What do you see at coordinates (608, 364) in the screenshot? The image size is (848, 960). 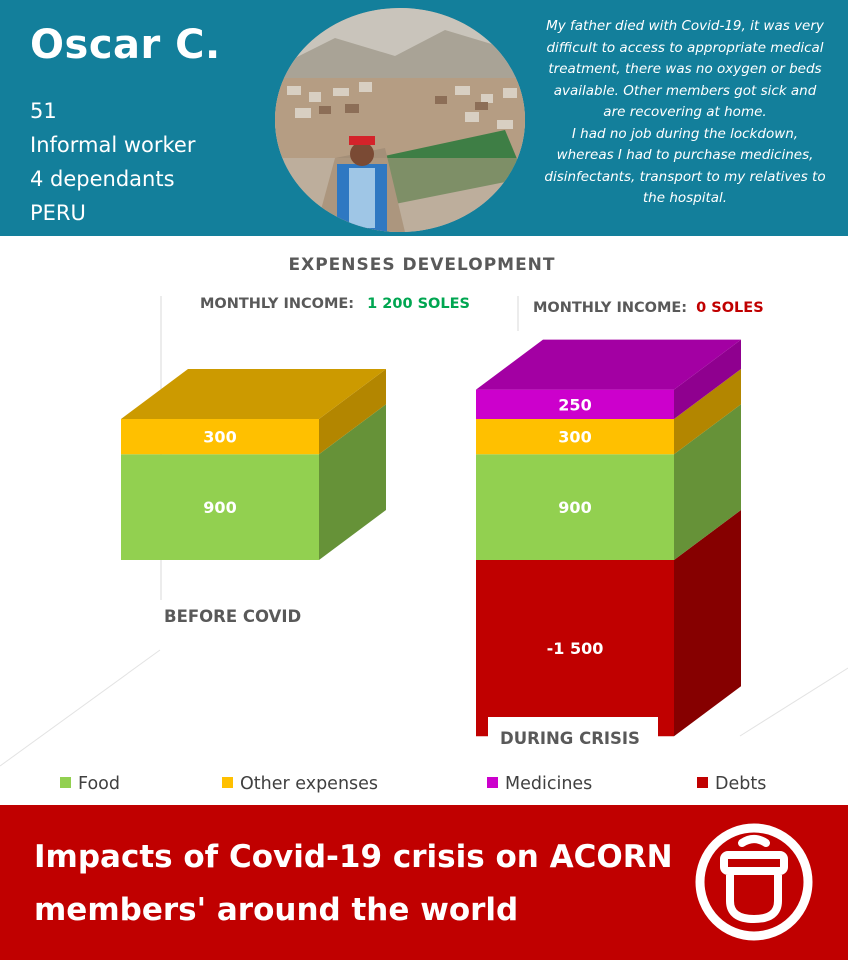 I see `bar-top-medicines` at bounding box center [608, 364].